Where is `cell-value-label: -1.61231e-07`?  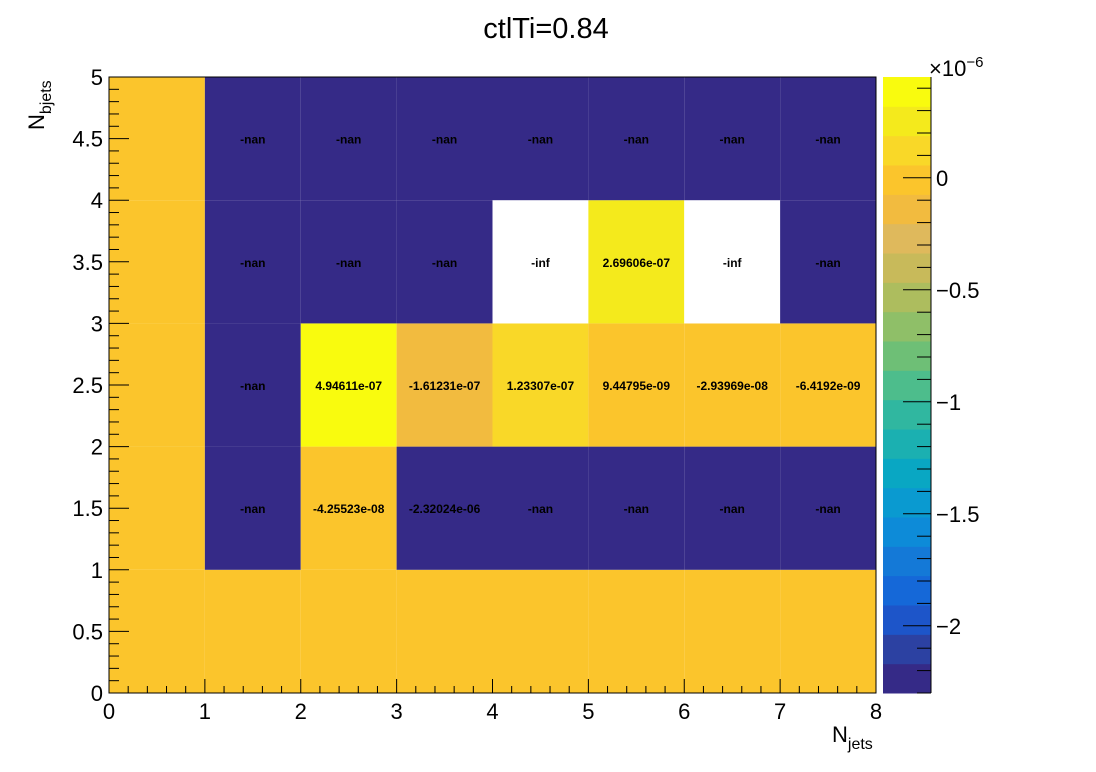
cell-value-label: -1.61231e-07 is located at coordinates (445, 386).